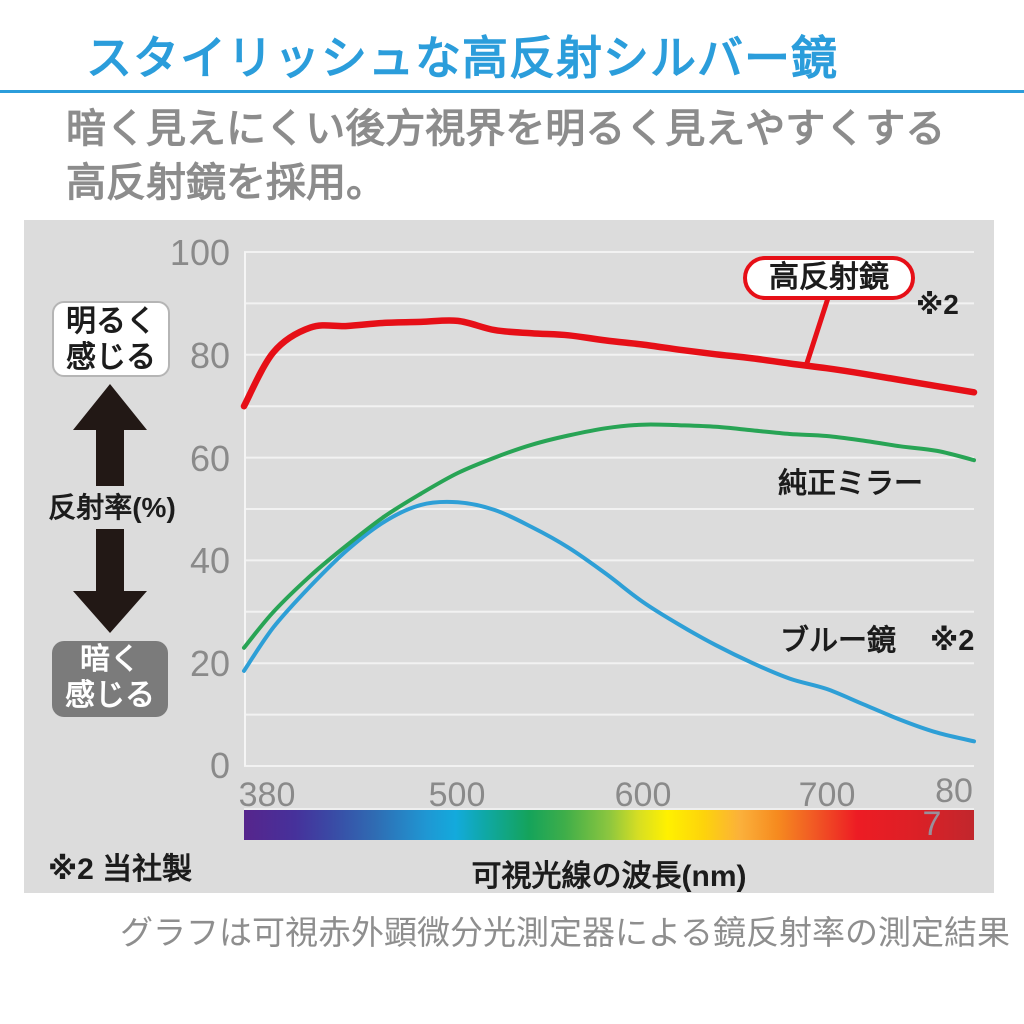 The height and width of the screenshot is (1024, 1024). I want to click on page-title: スタイリッシュな高反射シルバー鏡, so click(462, 58).